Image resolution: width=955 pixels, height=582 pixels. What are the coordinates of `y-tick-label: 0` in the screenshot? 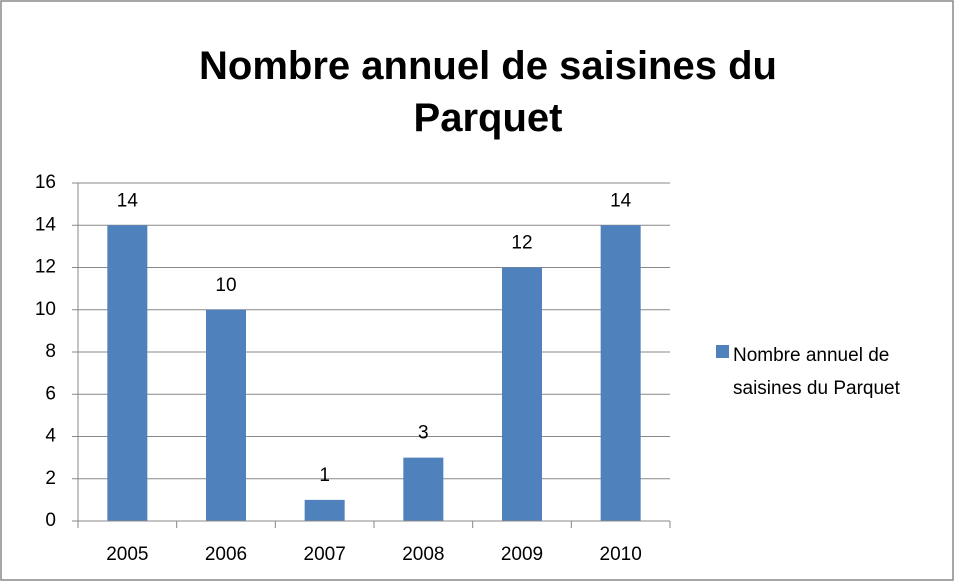 It's located at (50, 520).